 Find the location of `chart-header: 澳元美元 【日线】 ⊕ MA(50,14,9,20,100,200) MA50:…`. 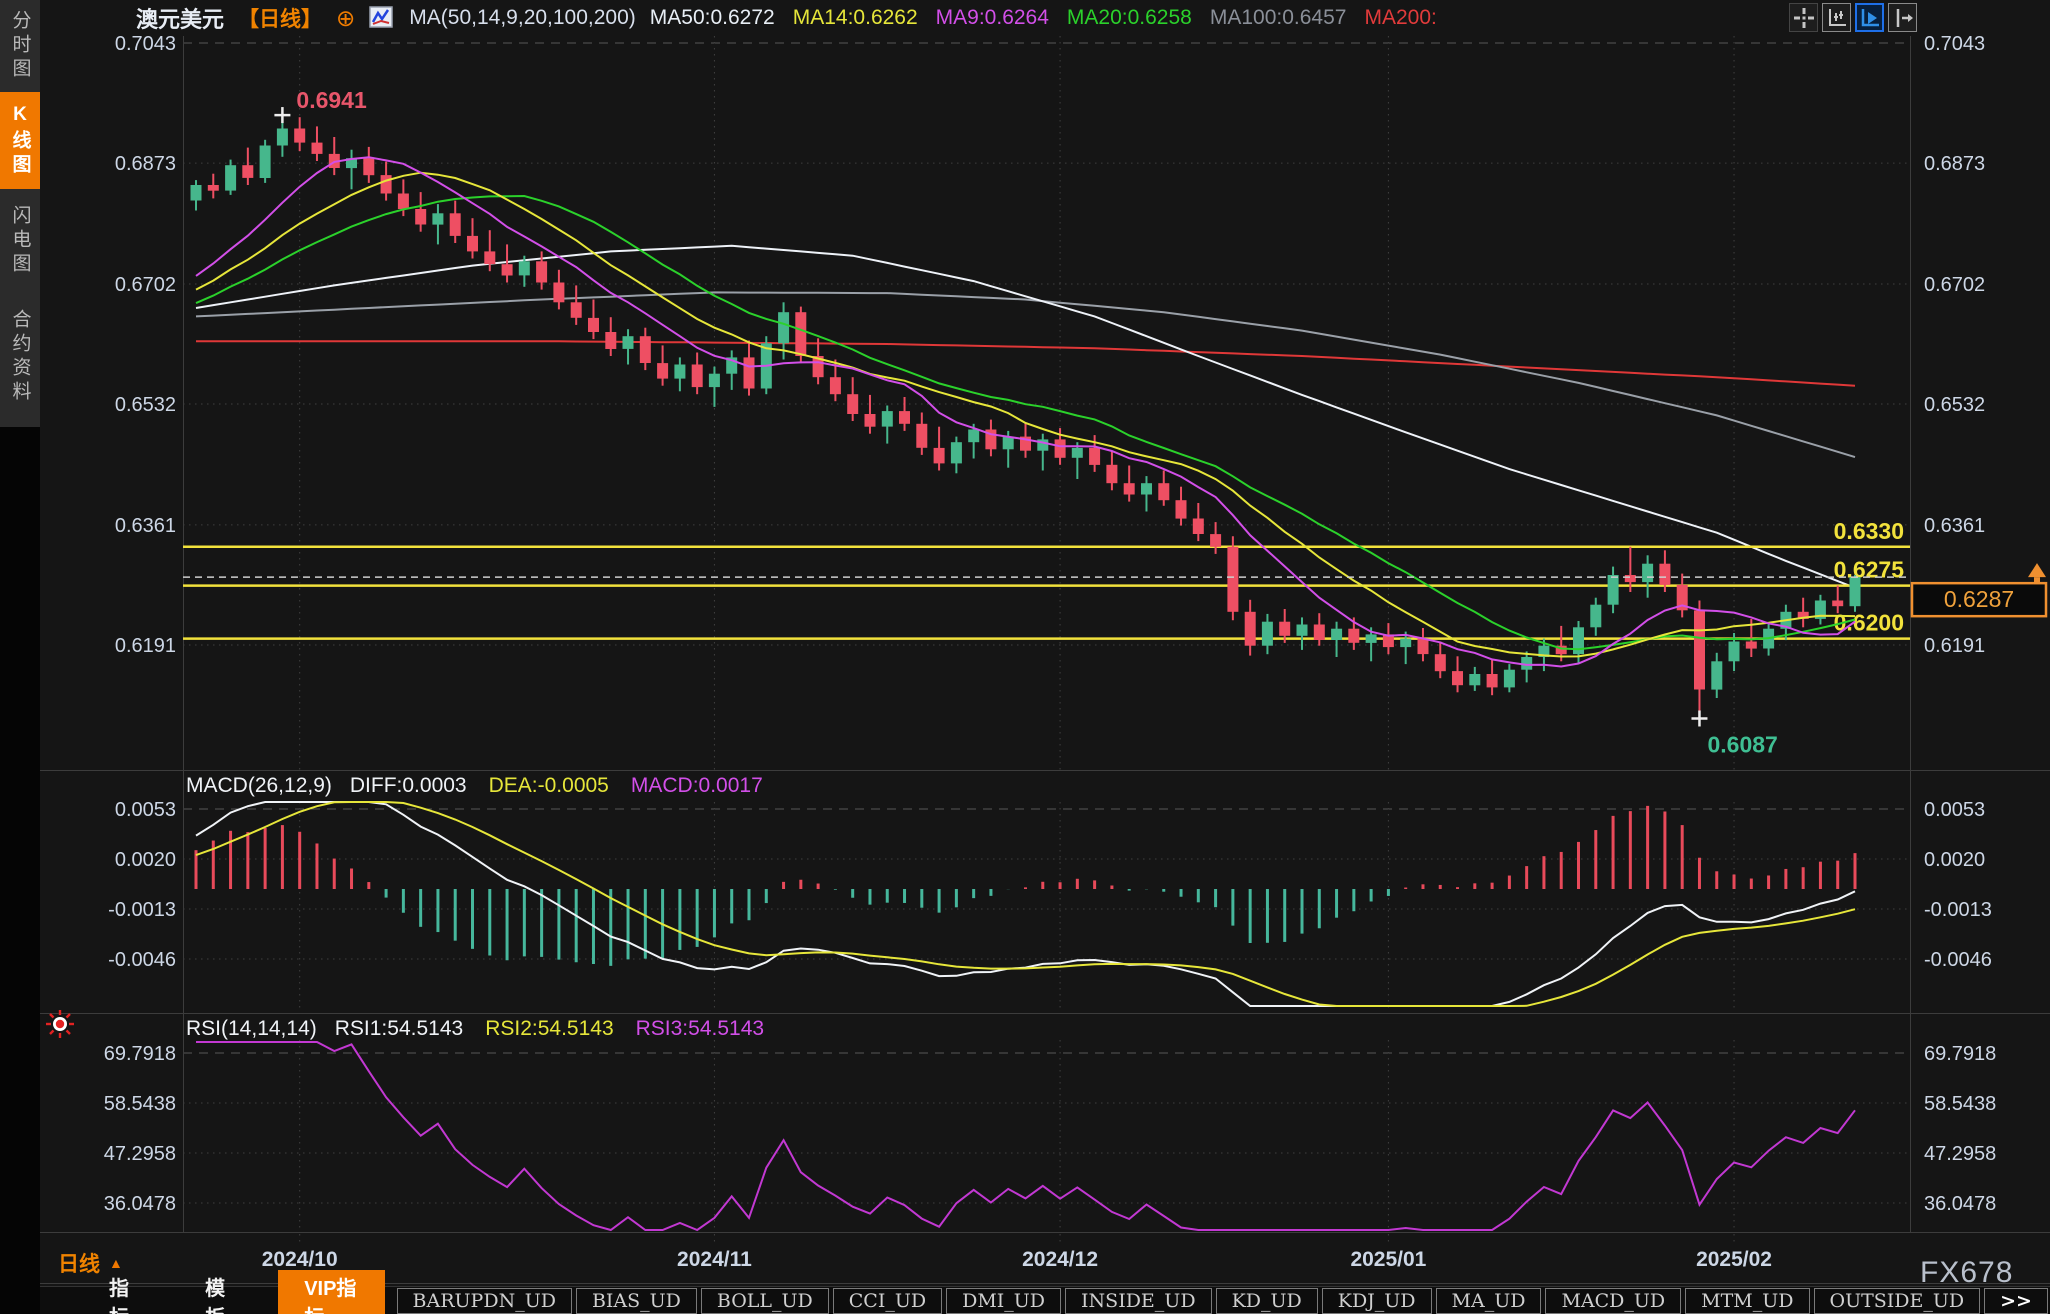

chart-header: 澳元美元 【日线】 ⊕ MA(50,14,9,20,100,200) MA50:… is located at coordinates (786, 18).